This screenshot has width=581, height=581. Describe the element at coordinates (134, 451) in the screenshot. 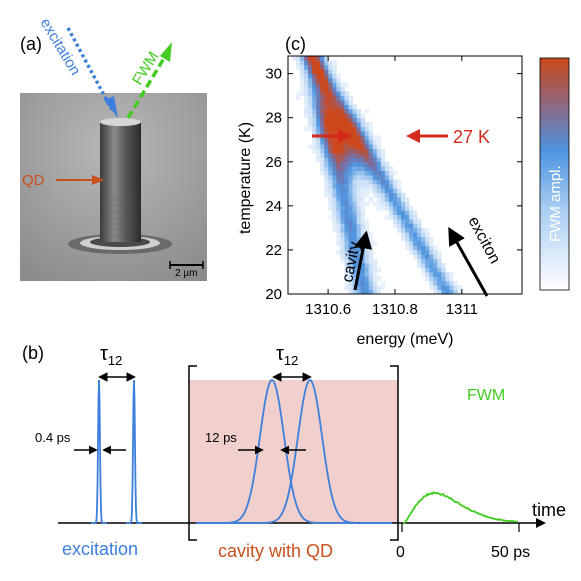

I see `excitation-pulse` at that location.